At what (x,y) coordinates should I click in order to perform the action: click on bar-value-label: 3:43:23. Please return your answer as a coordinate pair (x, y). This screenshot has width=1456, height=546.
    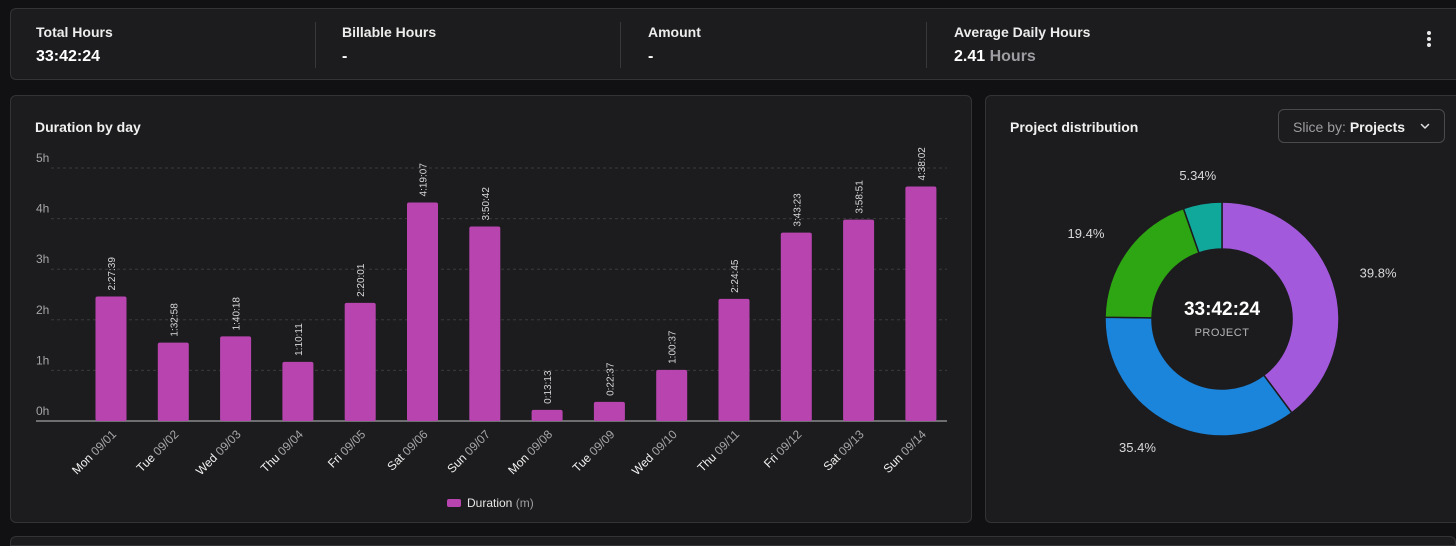
    Looking at the image, I should click on (797, 210).